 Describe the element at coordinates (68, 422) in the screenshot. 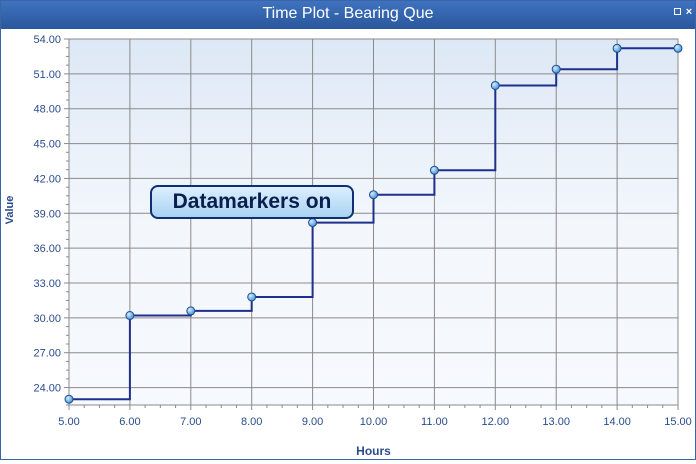

I see `x-tick-label: 5.00` at that location.